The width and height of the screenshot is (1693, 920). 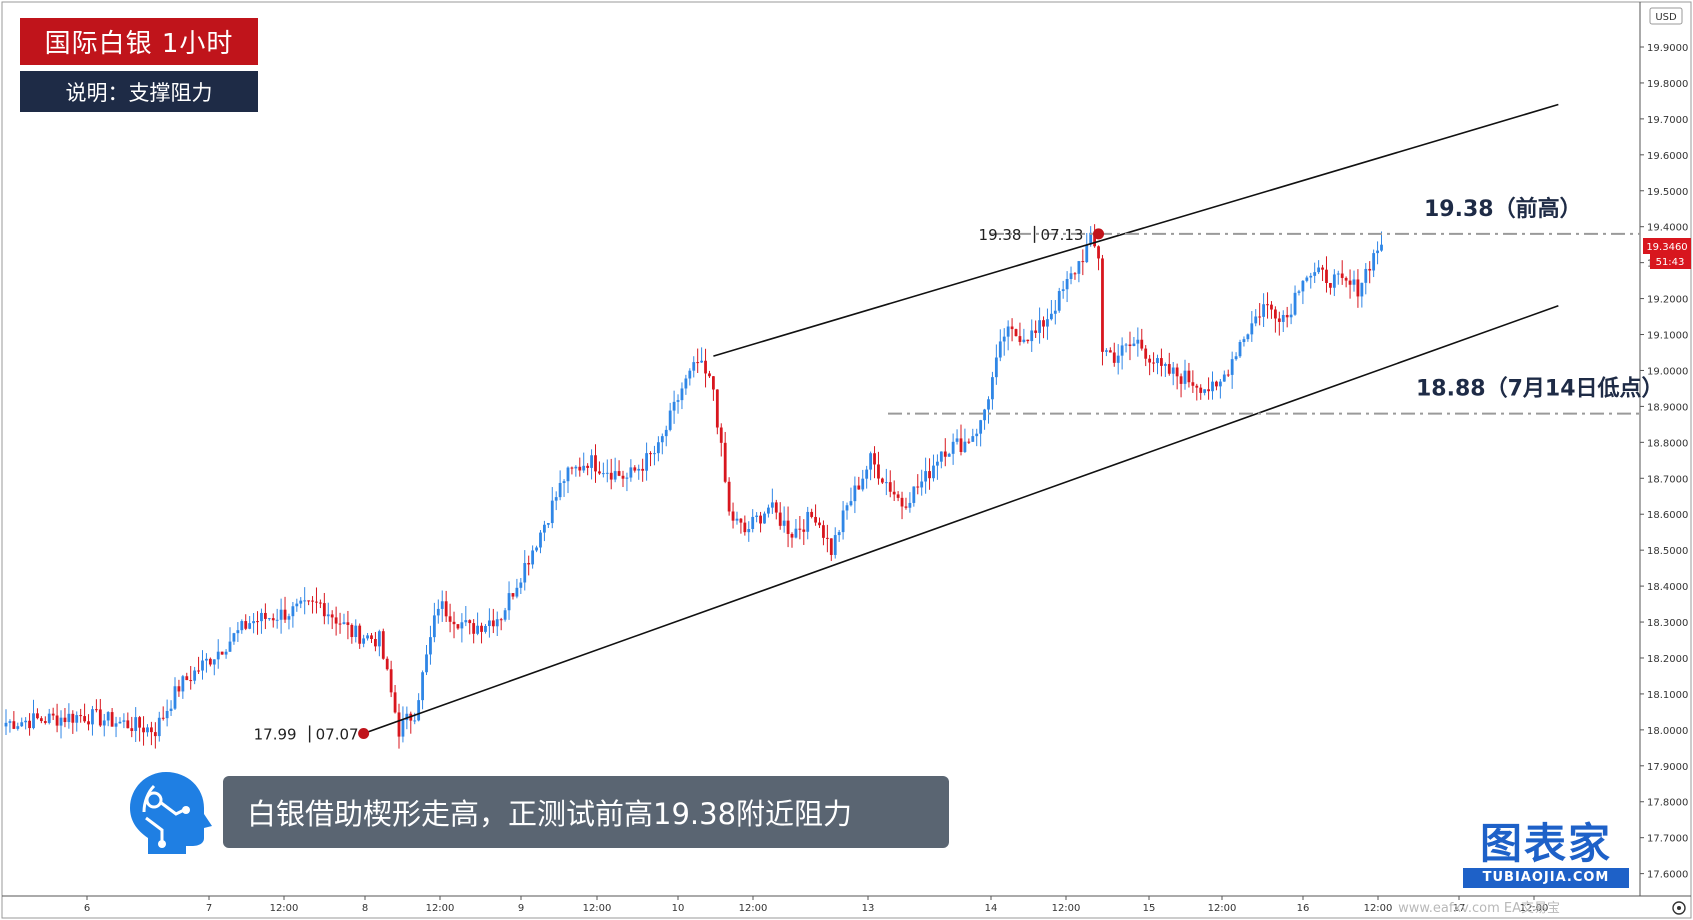 I want to click on description-badge: 说明：支撑阻力, so click(x=139, y=91).